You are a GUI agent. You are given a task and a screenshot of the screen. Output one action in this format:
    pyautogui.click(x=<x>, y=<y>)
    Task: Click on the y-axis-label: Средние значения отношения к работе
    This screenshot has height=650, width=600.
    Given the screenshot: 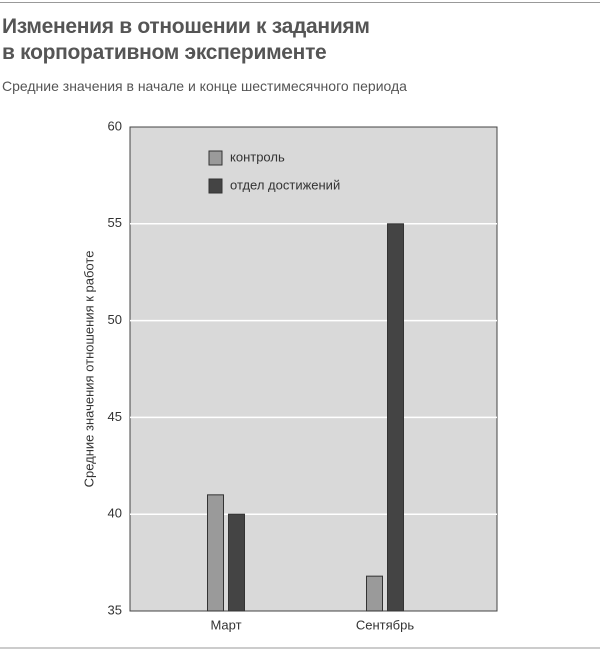 What is the action you would take?
    pyautogui.click(x=88, y=369)
    